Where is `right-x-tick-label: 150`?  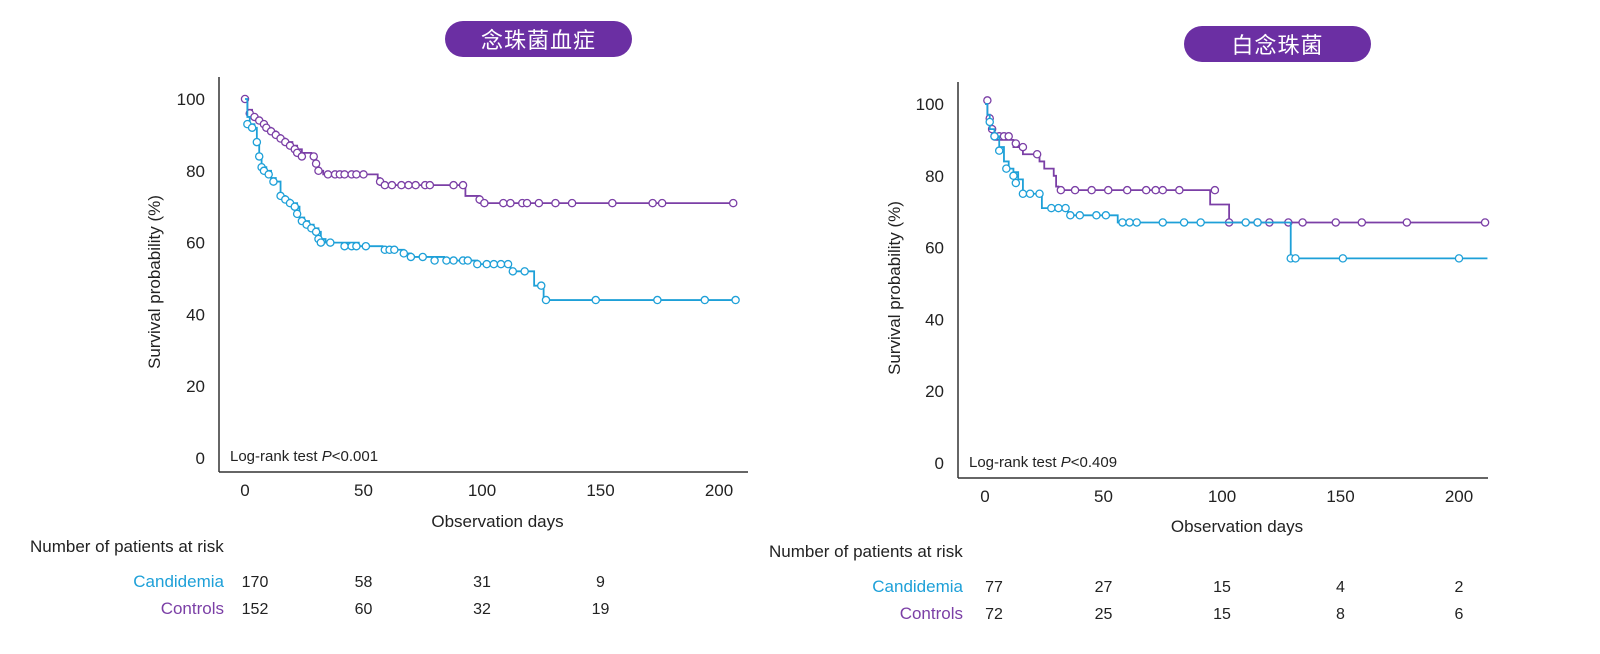 right-x-tick-label: 150 is located at coordinates (1340, 496).